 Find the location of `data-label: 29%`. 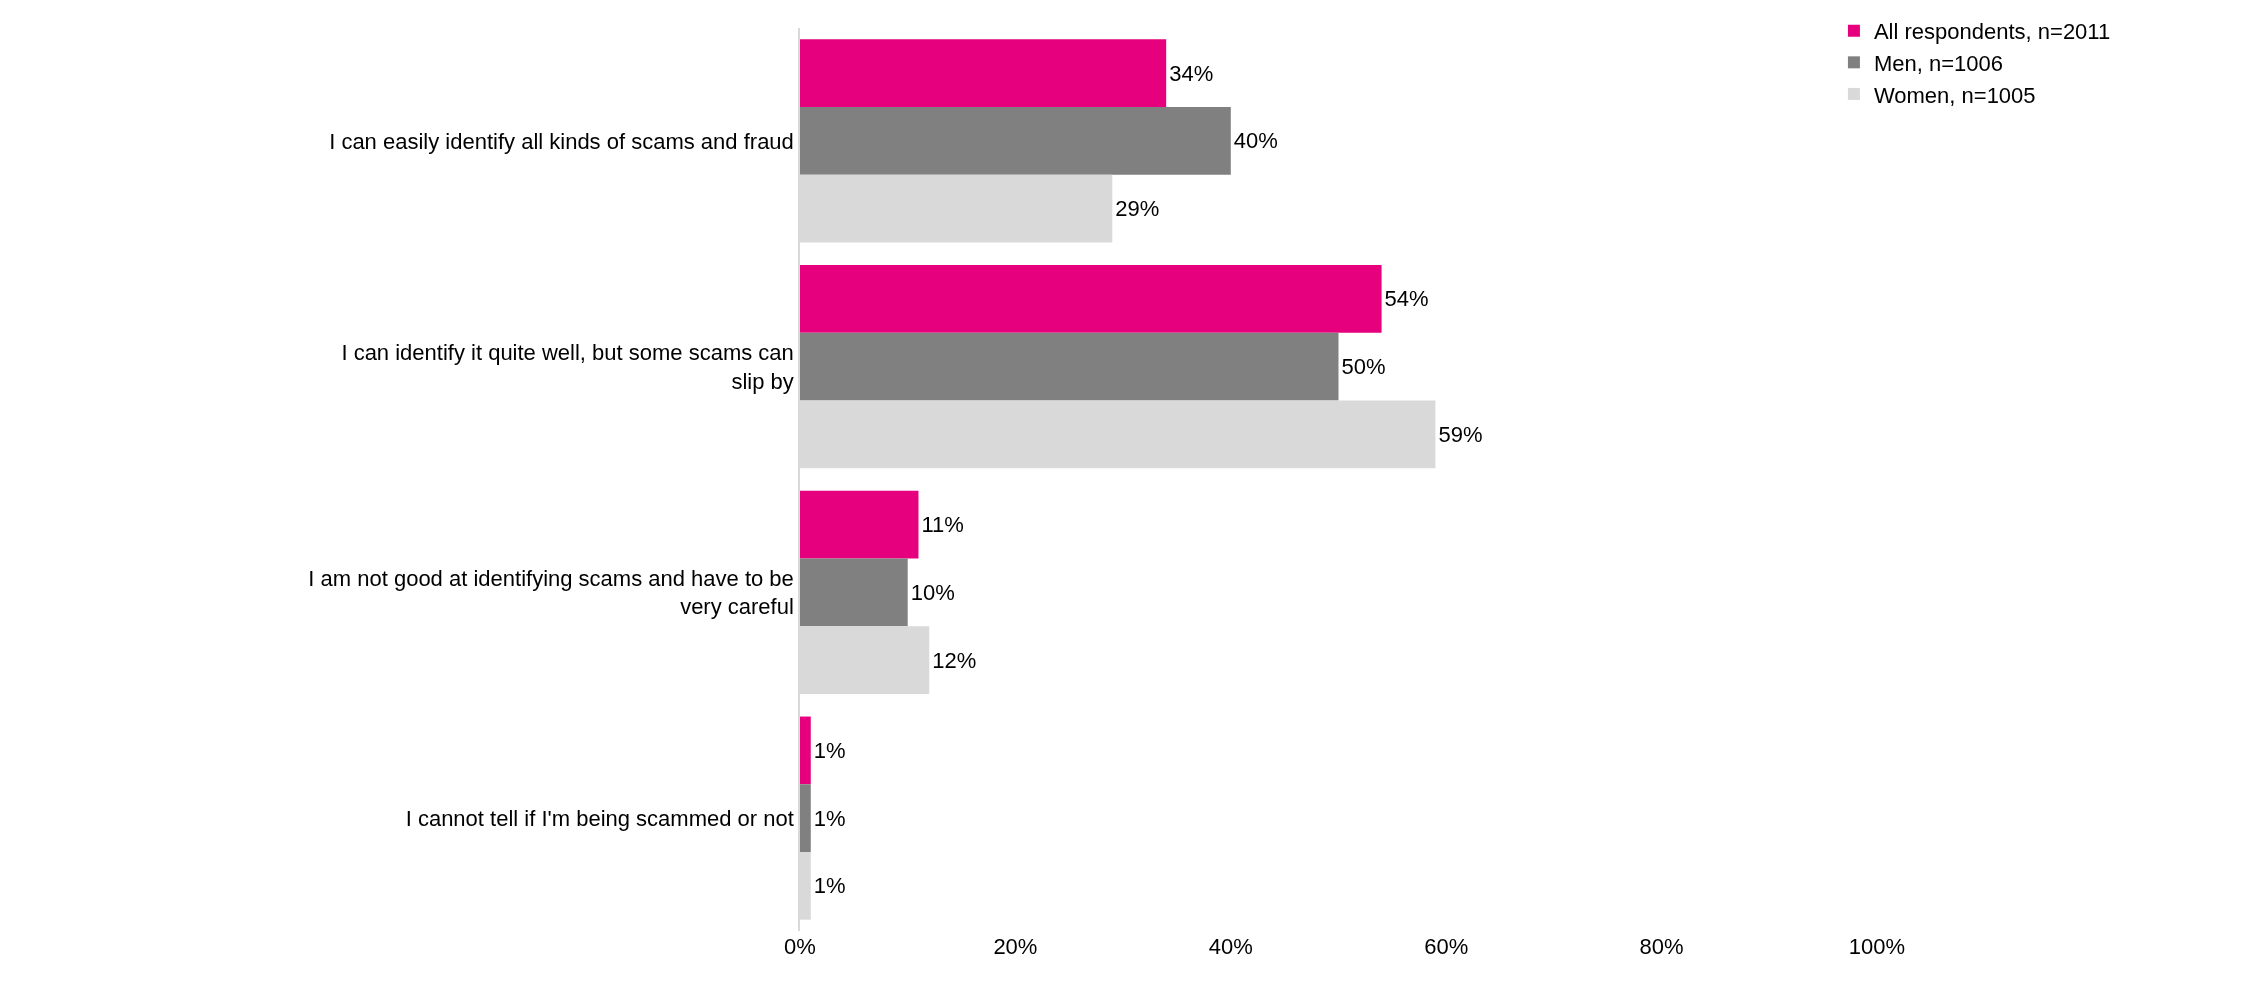

data-label: 29% is located at coordinates (1137, 209).